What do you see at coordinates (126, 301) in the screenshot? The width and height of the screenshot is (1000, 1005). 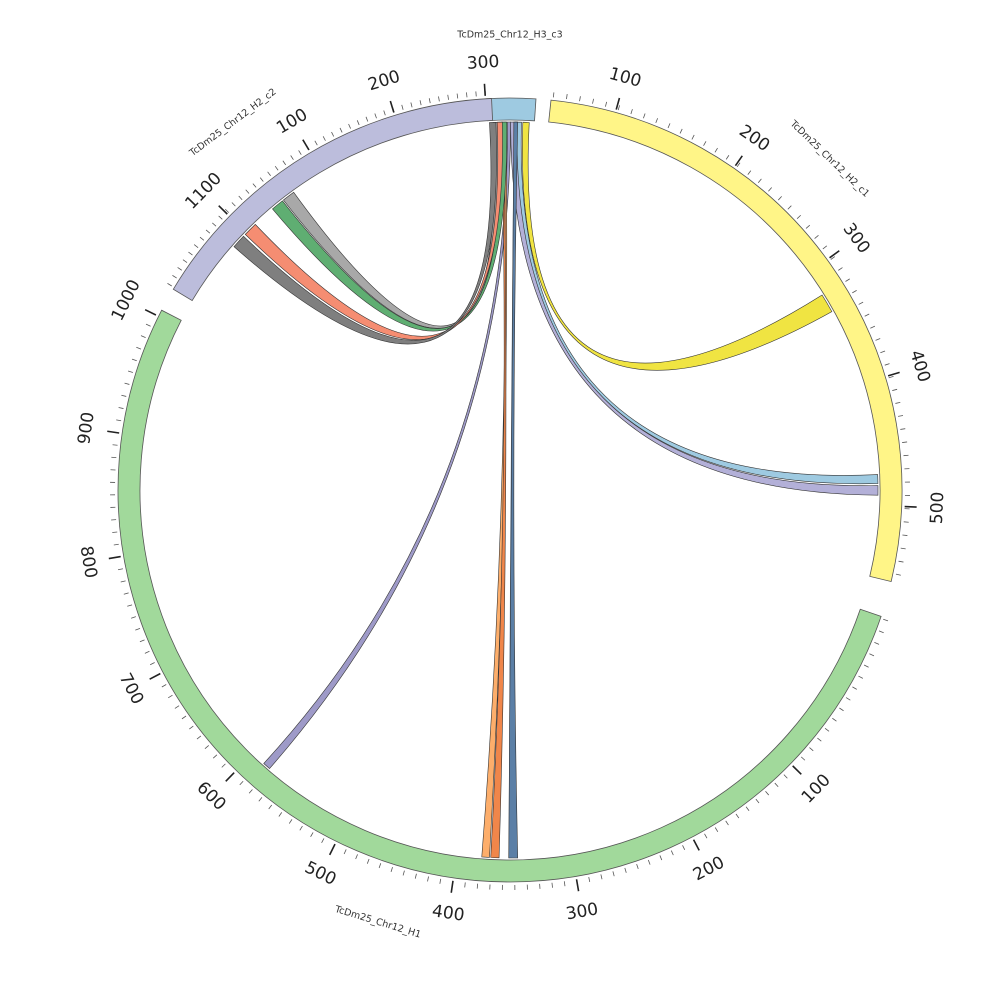 I see `tick-label-h1-1000: 1000` at bounding box center [126, 301].